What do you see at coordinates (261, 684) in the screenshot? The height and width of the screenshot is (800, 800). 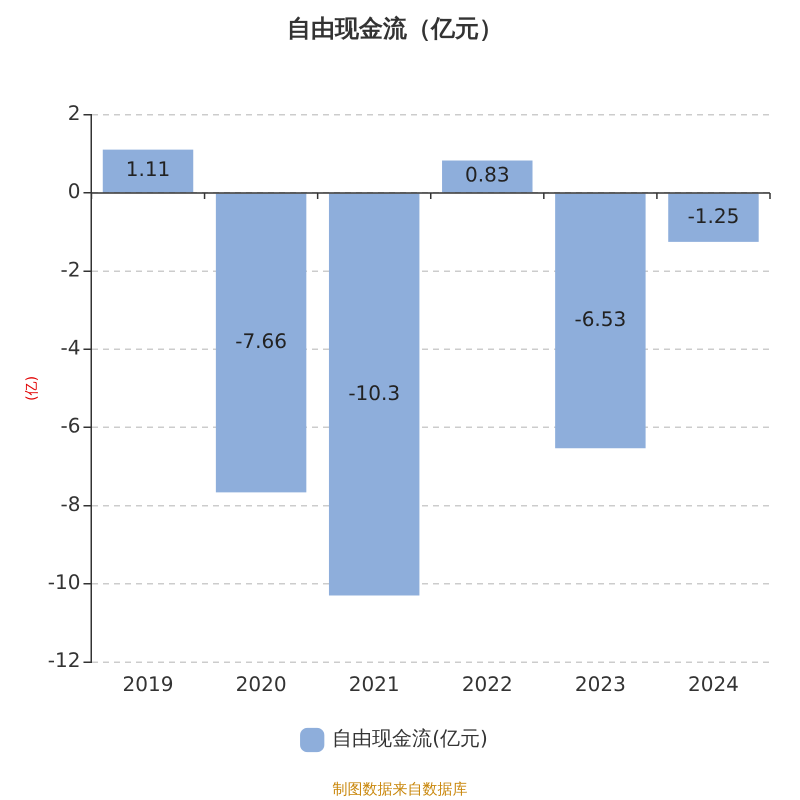 I see `x-tick-label: 2020` at bounding box center [261, 684].